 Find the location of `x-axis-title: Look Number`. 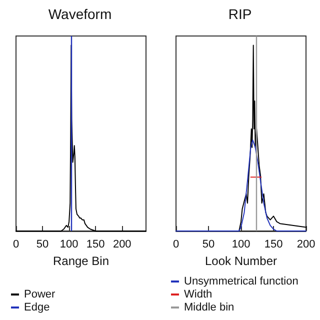

x-axis-title: Look Number is located at coordinates (241, 261).